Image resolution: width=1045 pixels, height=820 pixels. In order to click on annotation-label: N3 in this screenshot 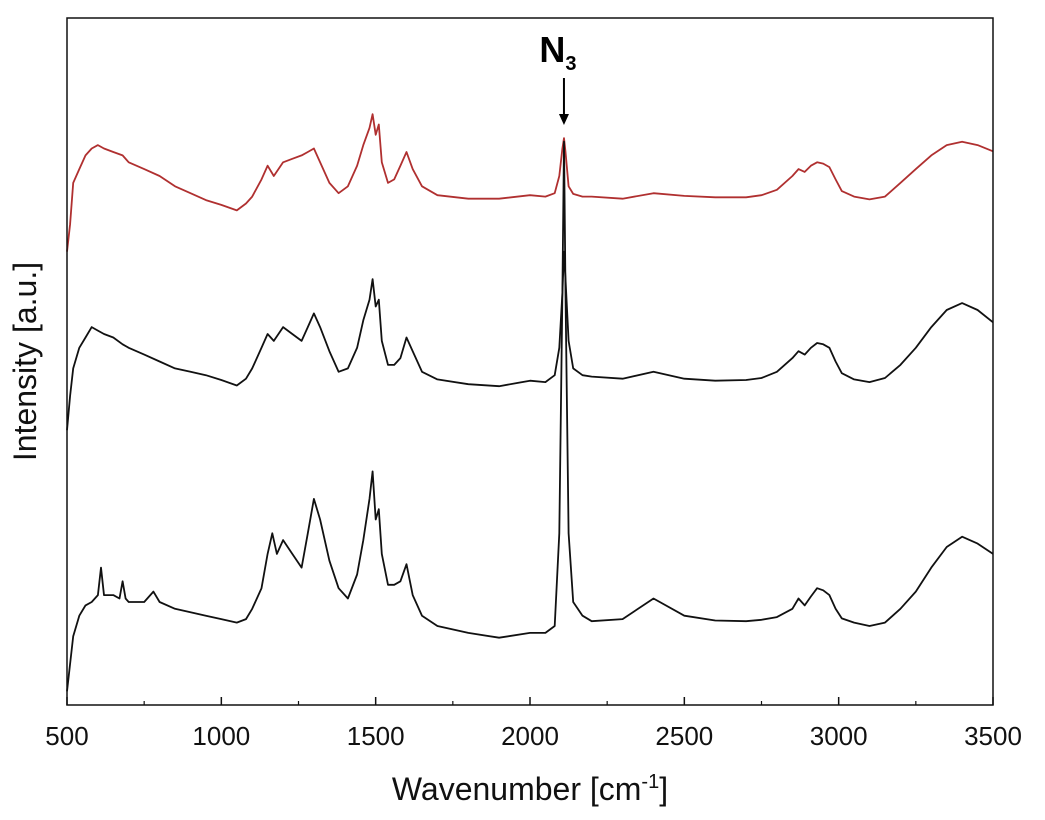, I will do `click(557, 52)`.